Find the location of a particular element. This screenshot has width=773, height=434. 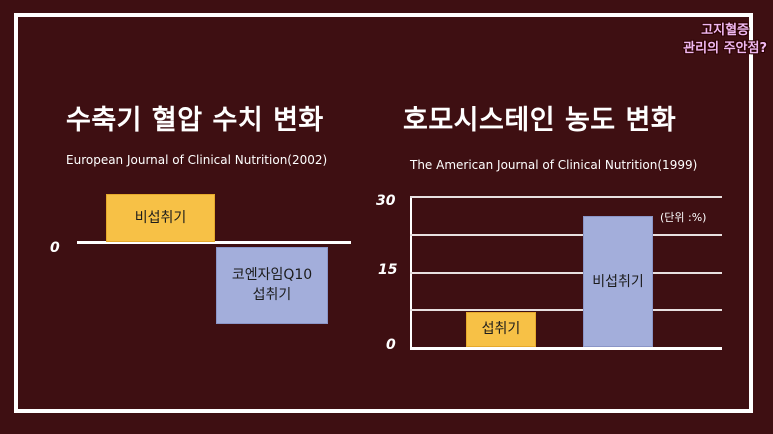

chart2-y-tick-0: 0 is located at coordinates (391, 345).